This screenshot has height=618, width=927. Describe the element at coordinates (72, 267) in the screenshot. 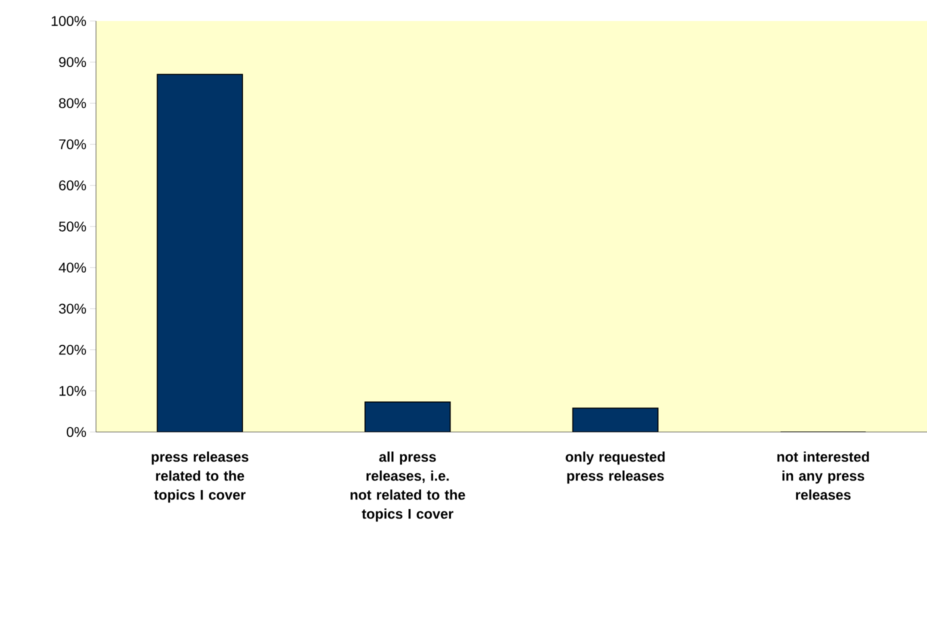

I see `y-tick-label: 40%` at that location.